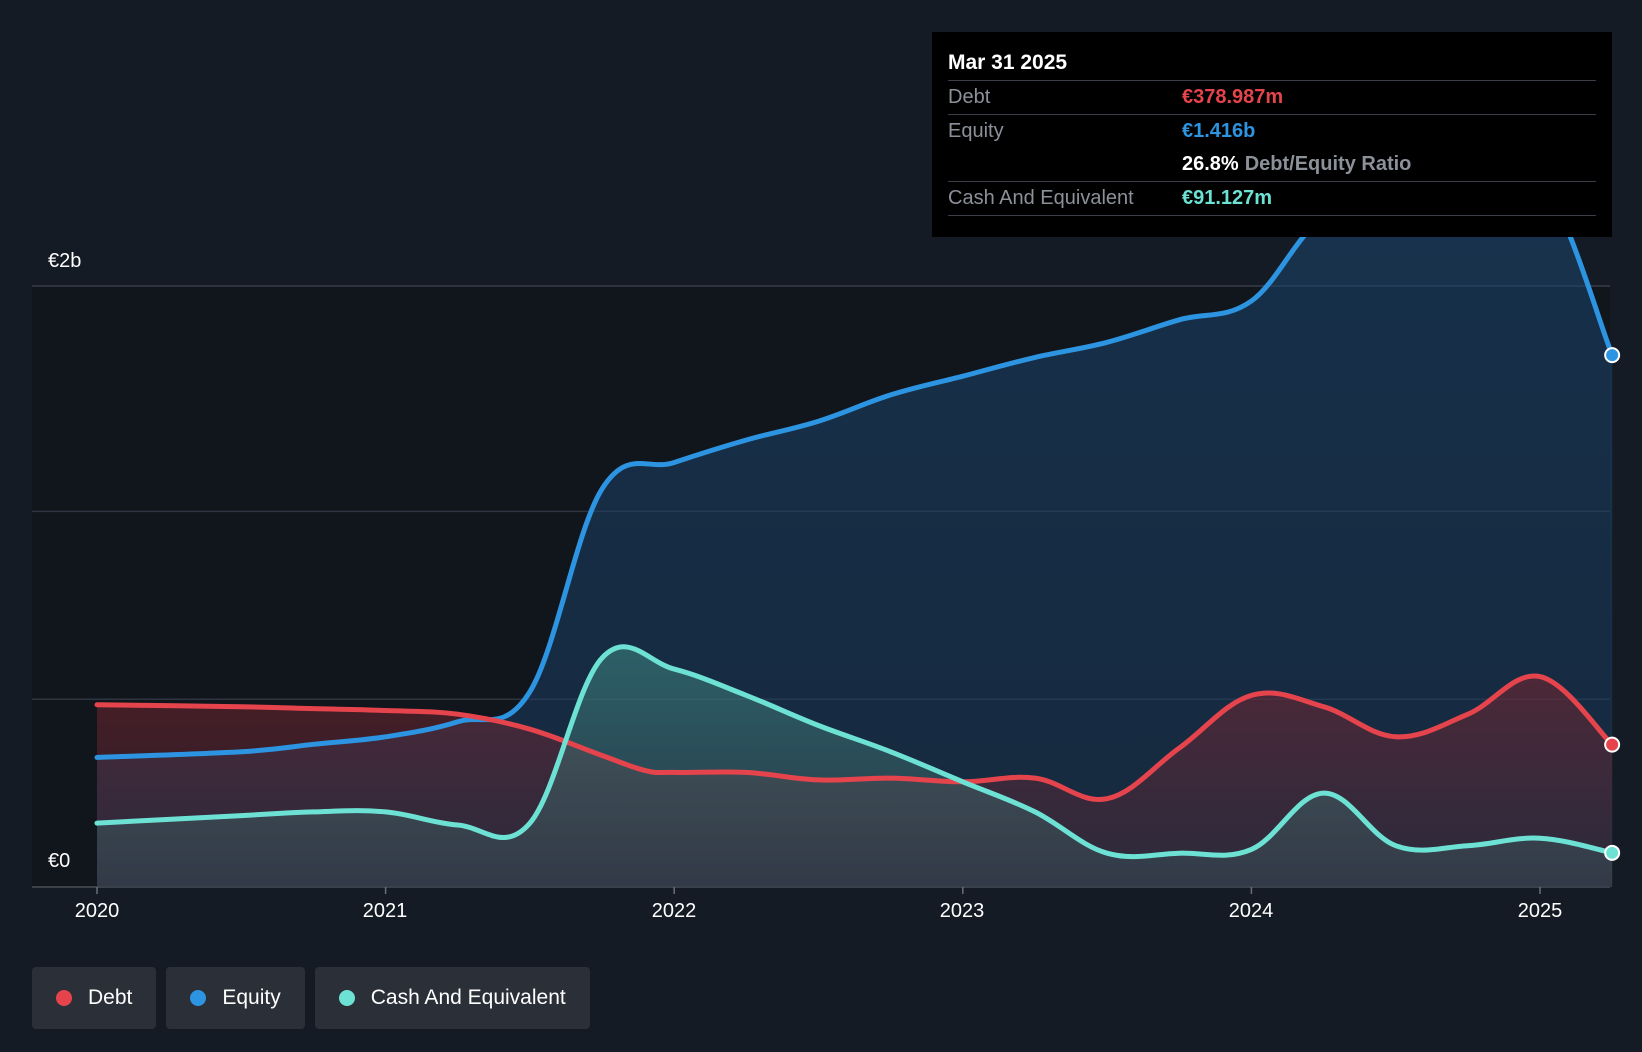  I want to click on x-tick-label: 2020, so click(97, 911).